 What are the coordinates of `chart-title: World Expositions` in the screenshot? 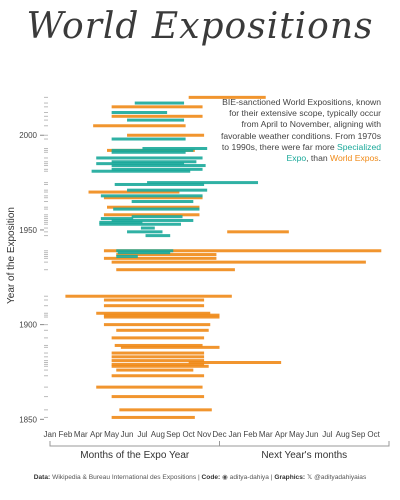 It's located at (200, 26).